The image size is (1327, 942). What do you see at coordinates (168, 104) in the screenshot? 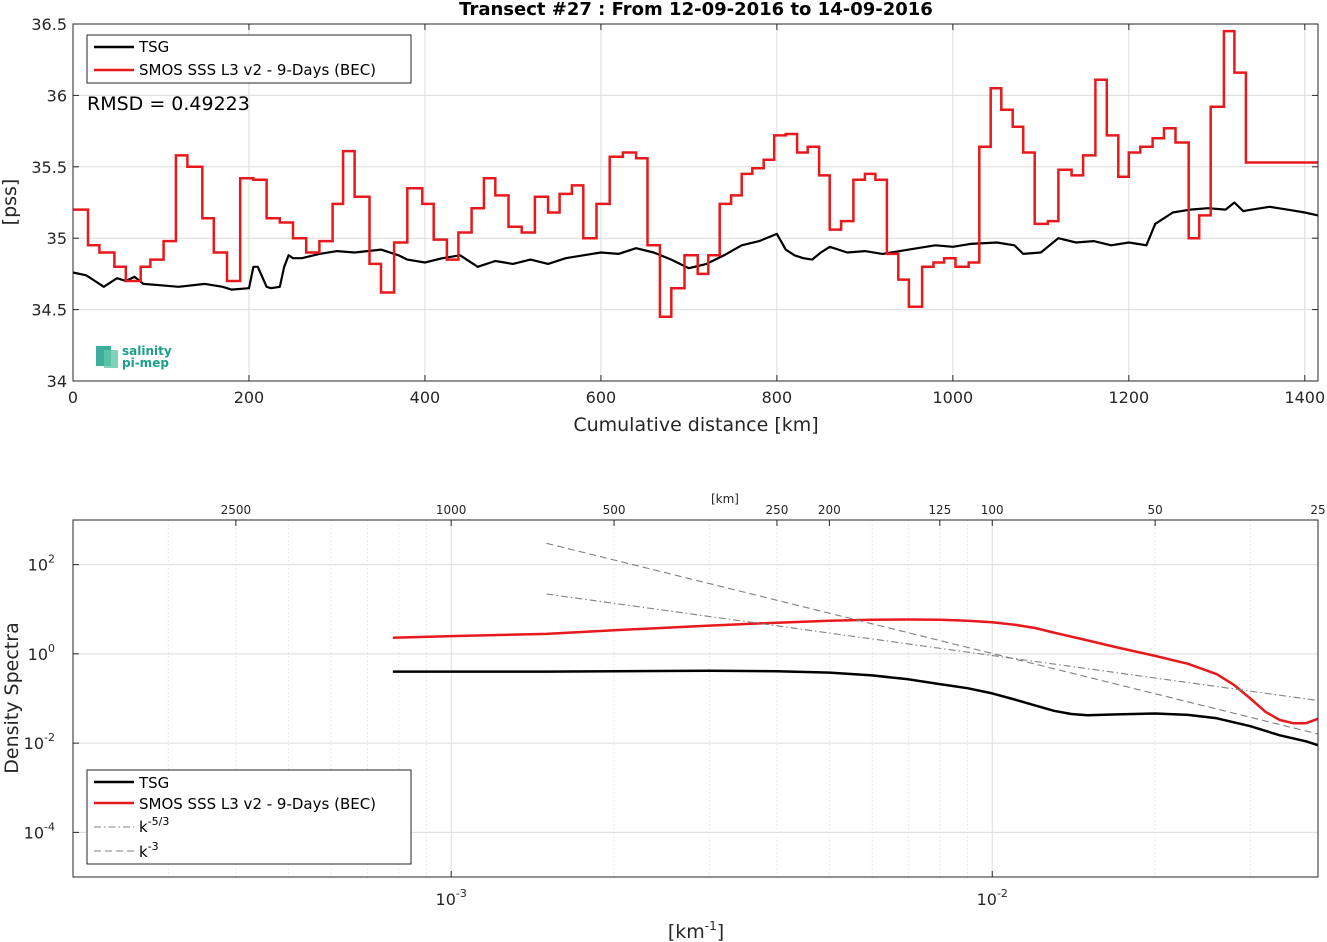
I see `rmsd-annotation: RMSD = 0.49223` at bounding box center [168, 104].